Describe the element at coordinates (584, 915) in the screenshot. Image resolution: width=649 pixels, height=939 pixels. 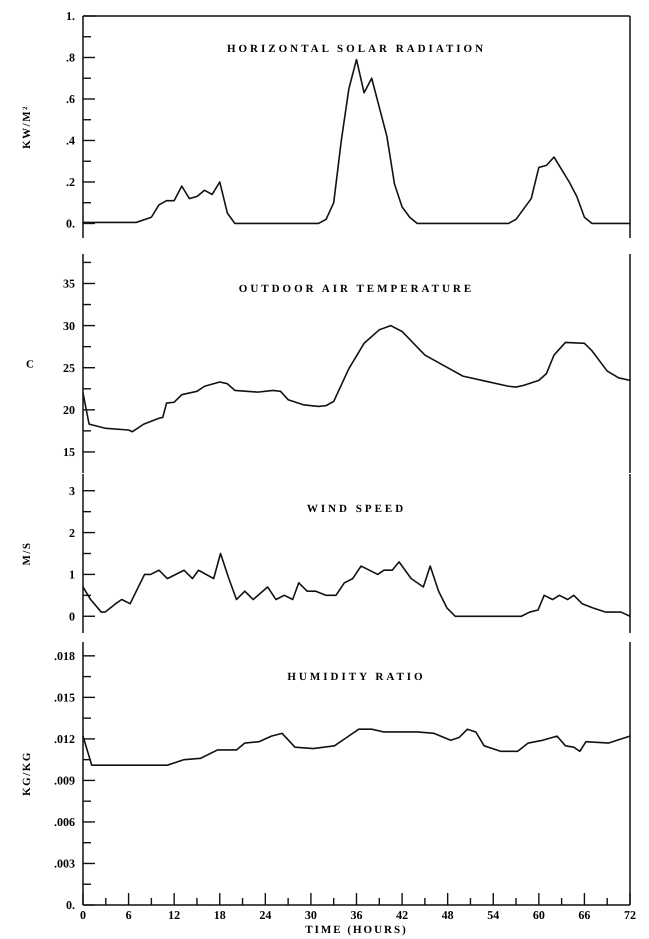
I see `x-tick-label: 66` at that location.